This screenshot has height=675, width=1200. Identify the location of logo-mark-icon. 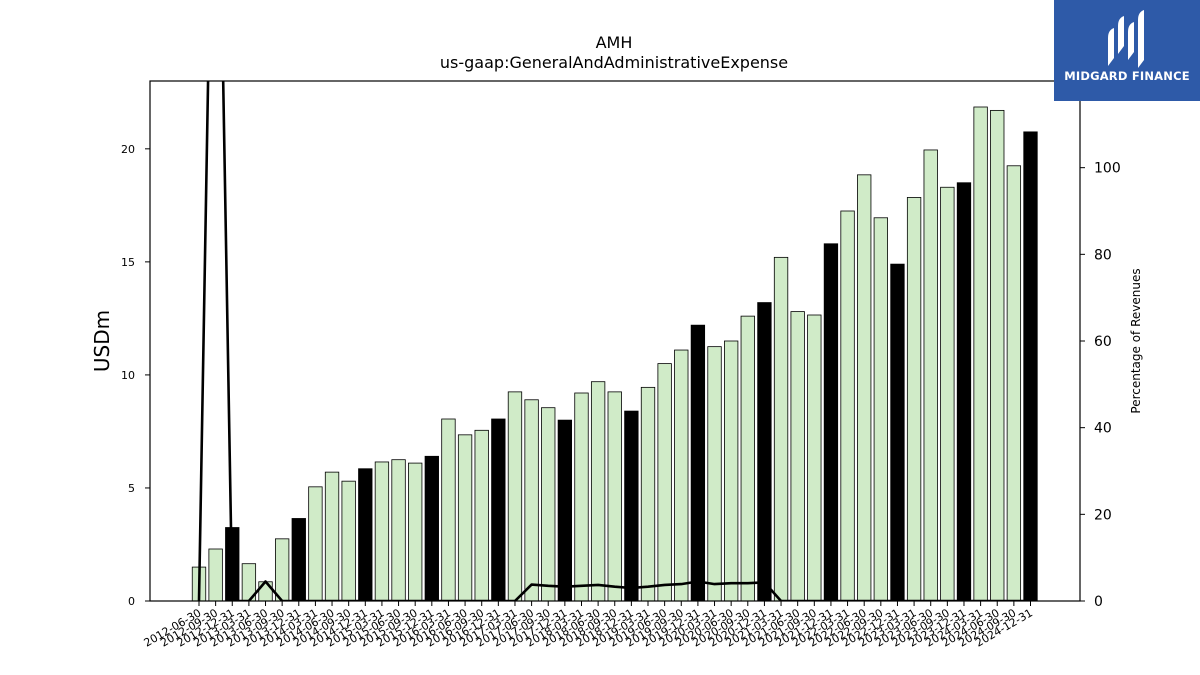
(1126, 39).